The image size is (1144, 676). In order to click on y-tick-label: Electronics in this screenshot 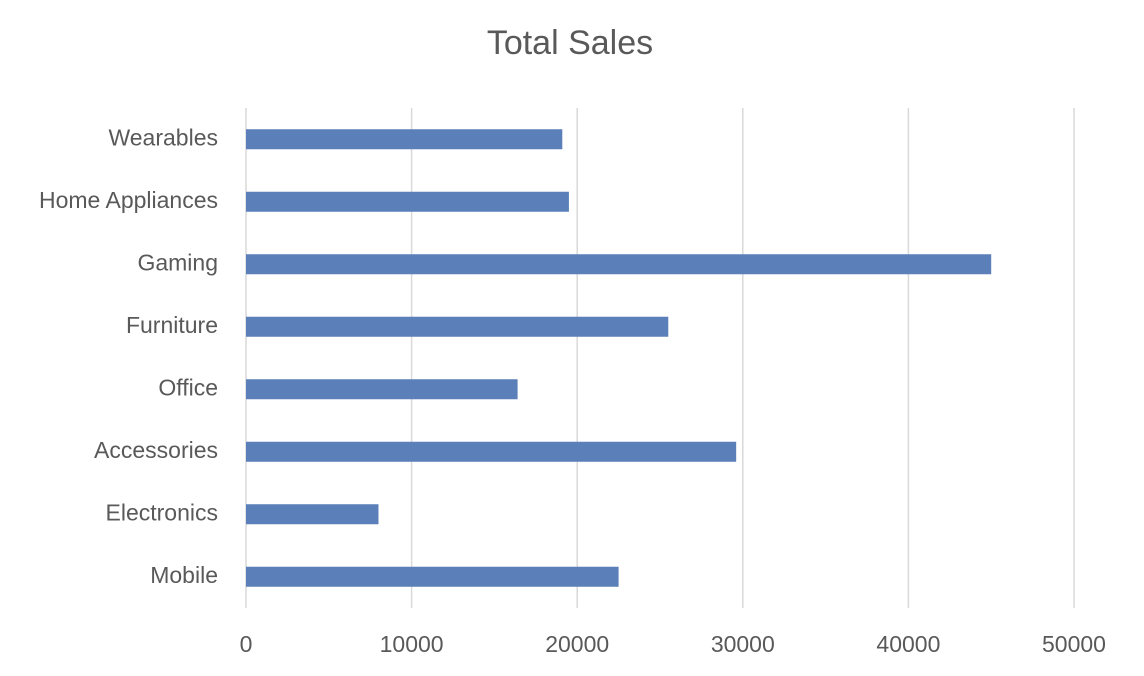, I will do `click(162, 512)`.